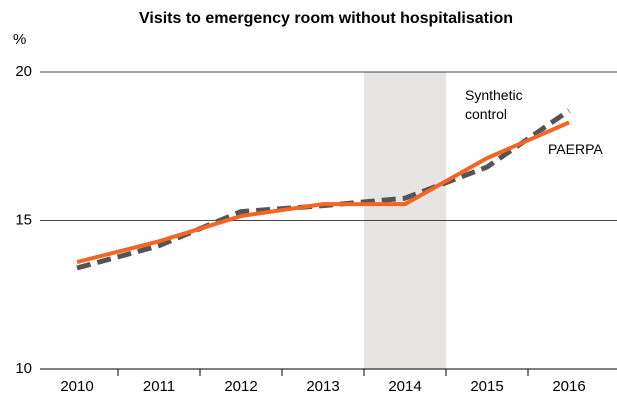 The width and height of the screenshot is (617, 402). I want to click on y-tick-label: 10, so click(23, 368).